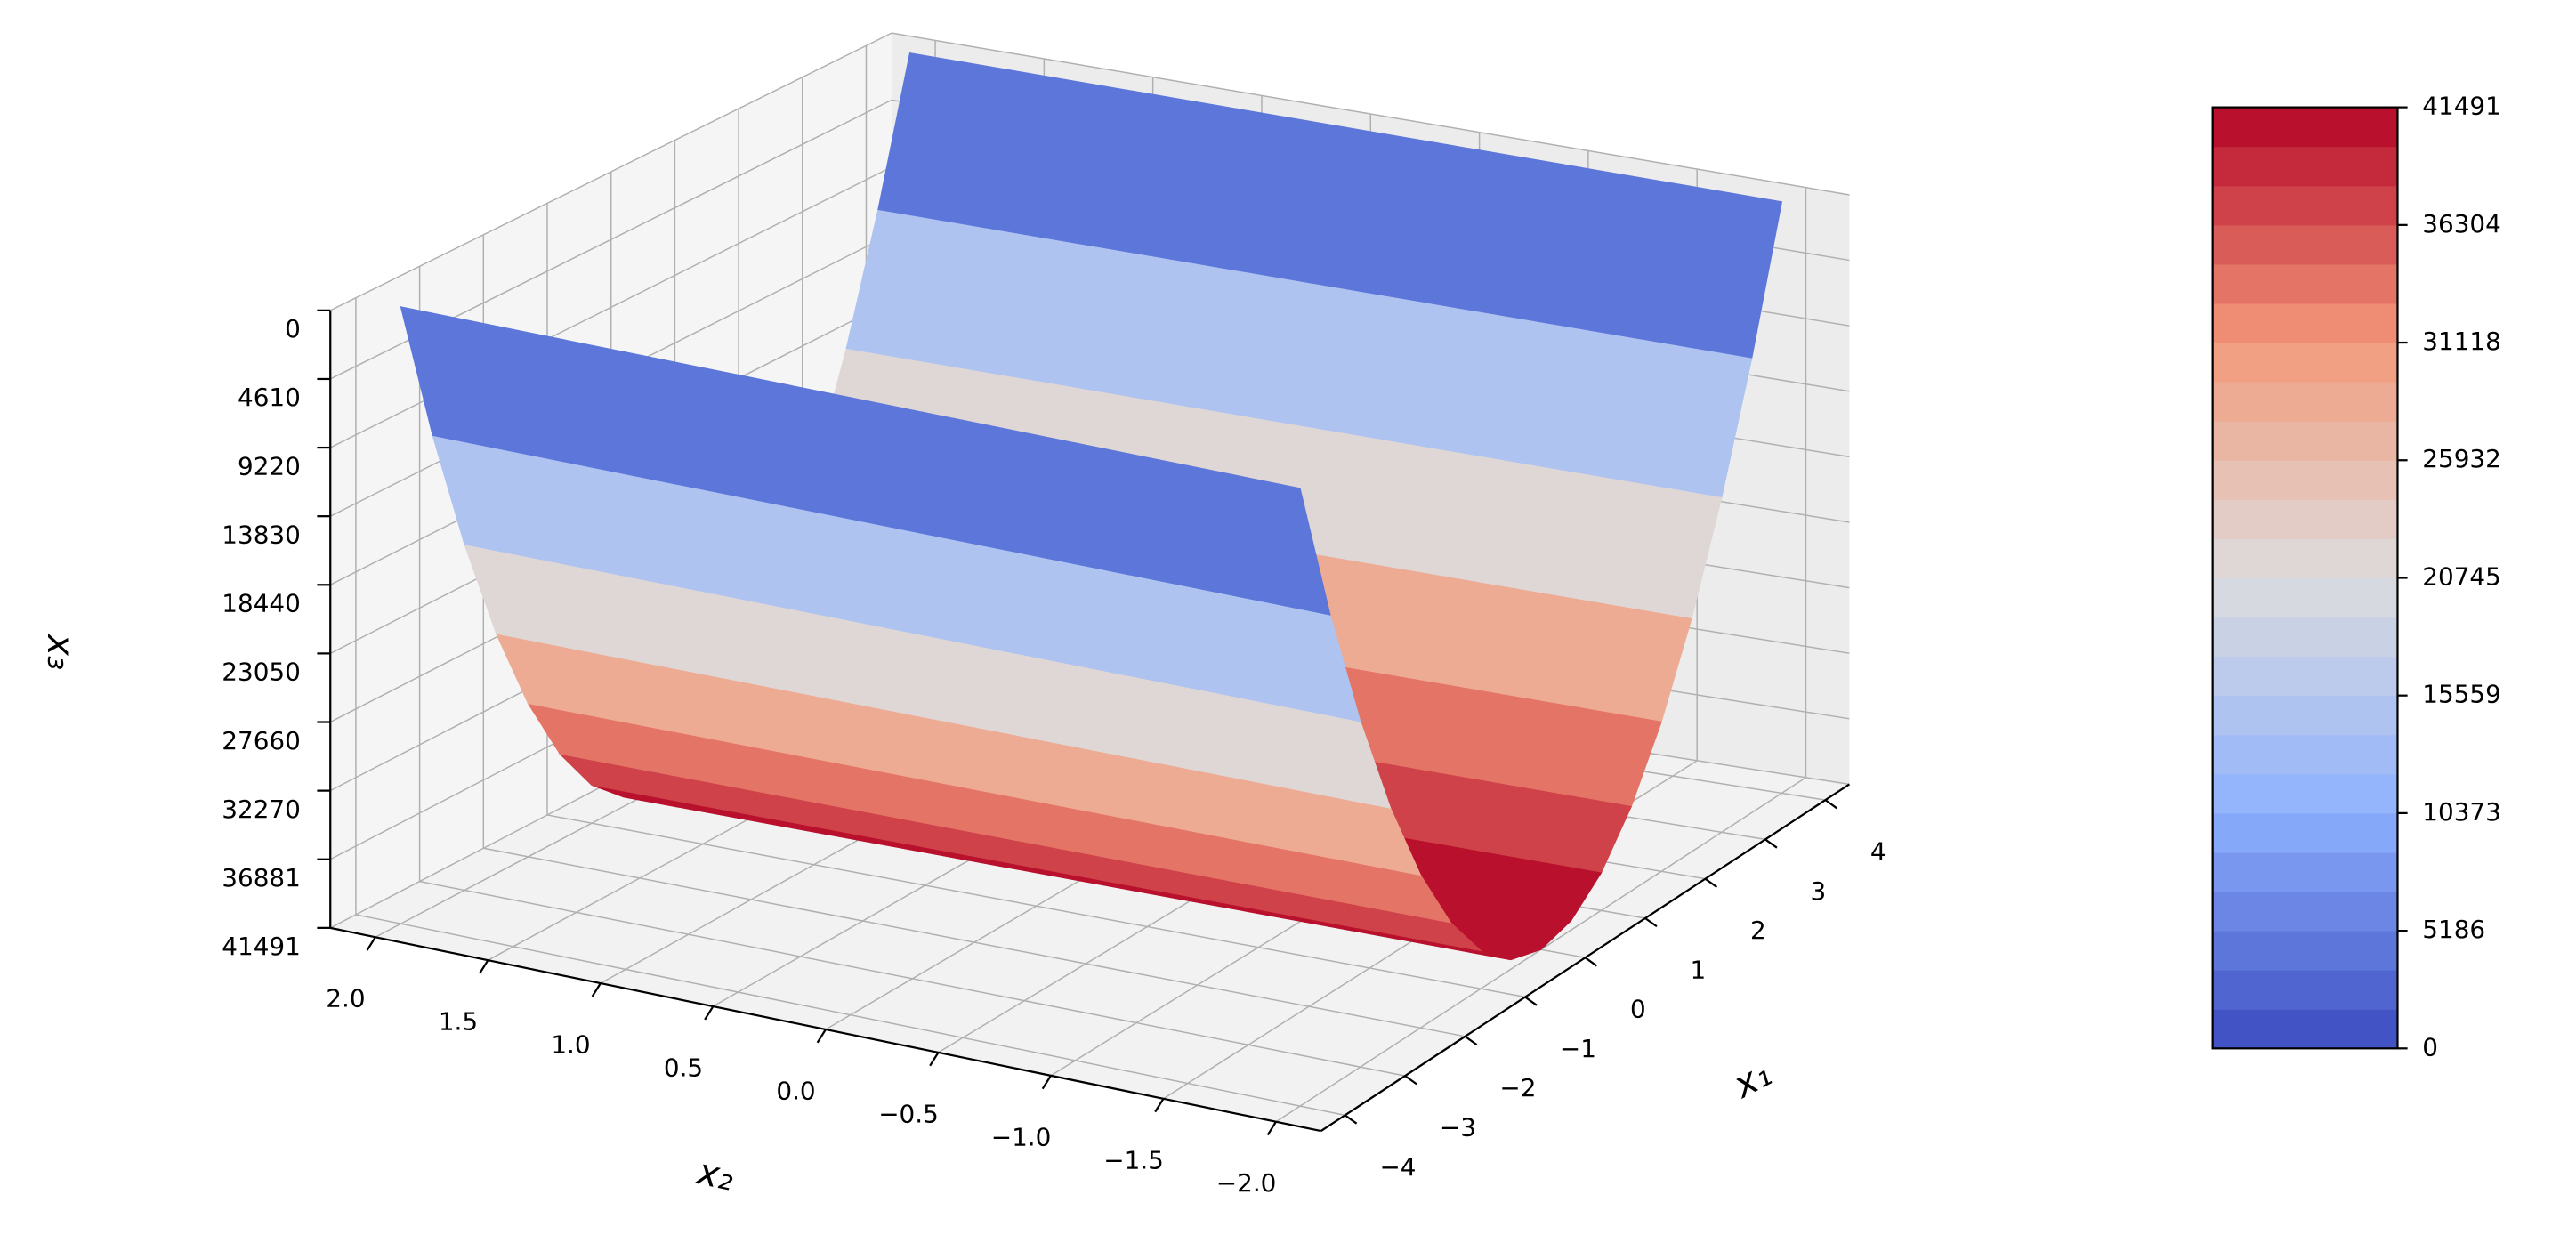  What do you see at coordinates (2430, 1046) in the screenshot?
I see `colorbar-tick-label: 0` at bounding box center [2430, 1046].